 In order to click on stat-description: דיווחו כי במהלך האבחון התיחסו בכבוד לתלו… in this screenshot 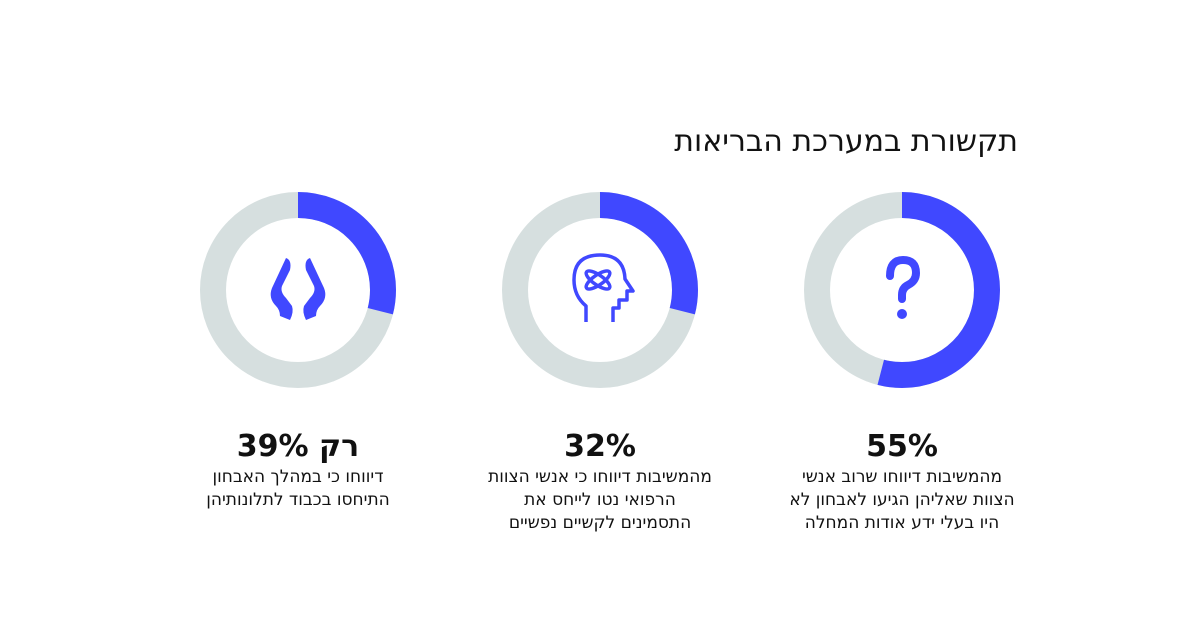, I will do `click(298, 489)`.